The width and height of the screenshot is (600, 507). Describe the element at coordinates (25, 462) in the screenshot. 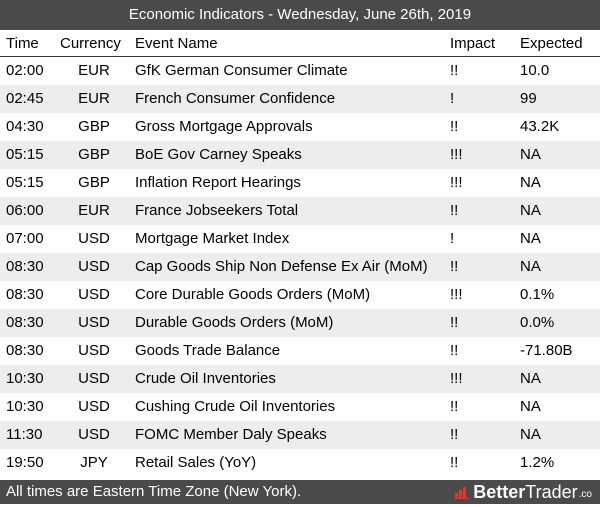

I see `row-time: 19:50` at that location.